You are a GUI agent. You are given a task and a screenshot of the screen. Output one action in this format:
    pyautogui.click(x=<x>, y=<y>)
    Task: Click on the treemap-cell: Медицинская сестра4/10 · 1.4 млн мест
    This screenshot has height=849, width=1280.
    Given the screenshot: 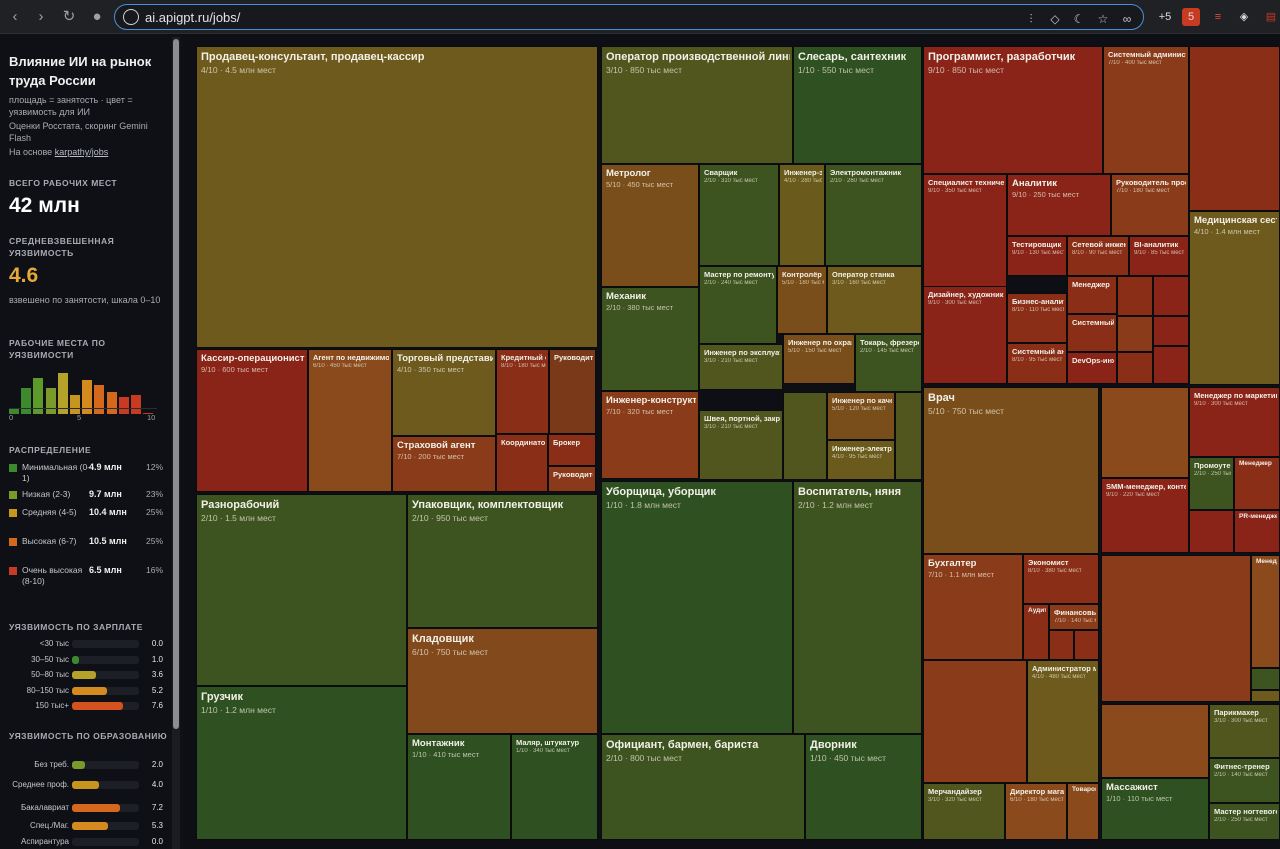 What is the action you would take?
    pyautogui.click(x=1234, y=298)
    